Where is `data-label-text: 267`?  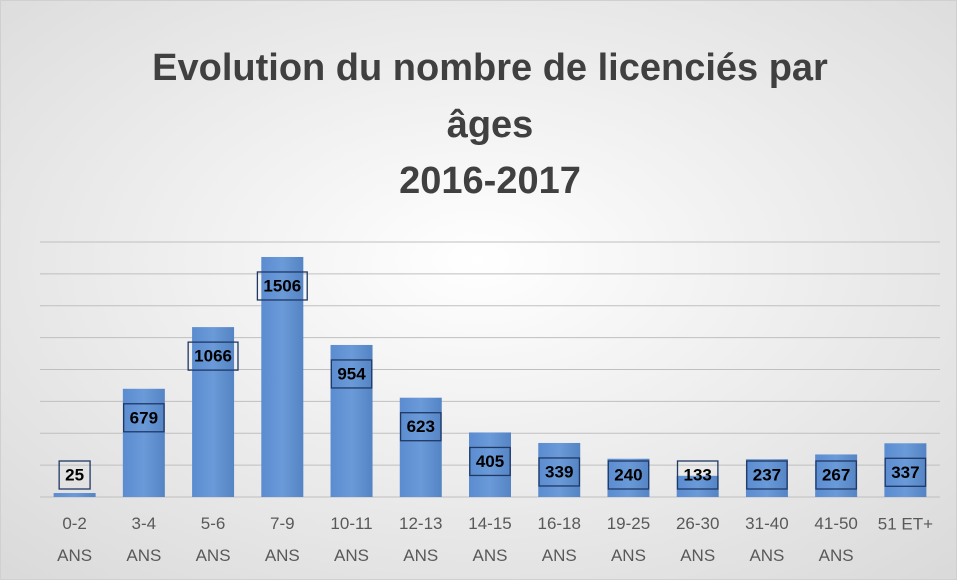
data-label-text: 267 is located at coordinates (836, 474).